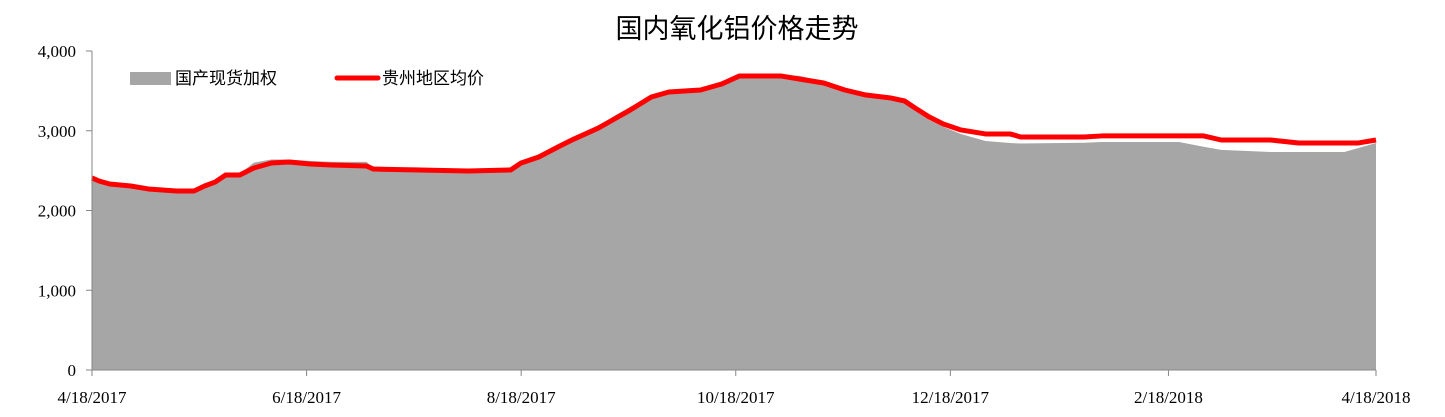 The image size is (1445, 417). What do you see at coordinates (307, 79) in the screenshot?
I see `legend: 国产现货加权 贵州地区均价` at bounding box center [307, 79].